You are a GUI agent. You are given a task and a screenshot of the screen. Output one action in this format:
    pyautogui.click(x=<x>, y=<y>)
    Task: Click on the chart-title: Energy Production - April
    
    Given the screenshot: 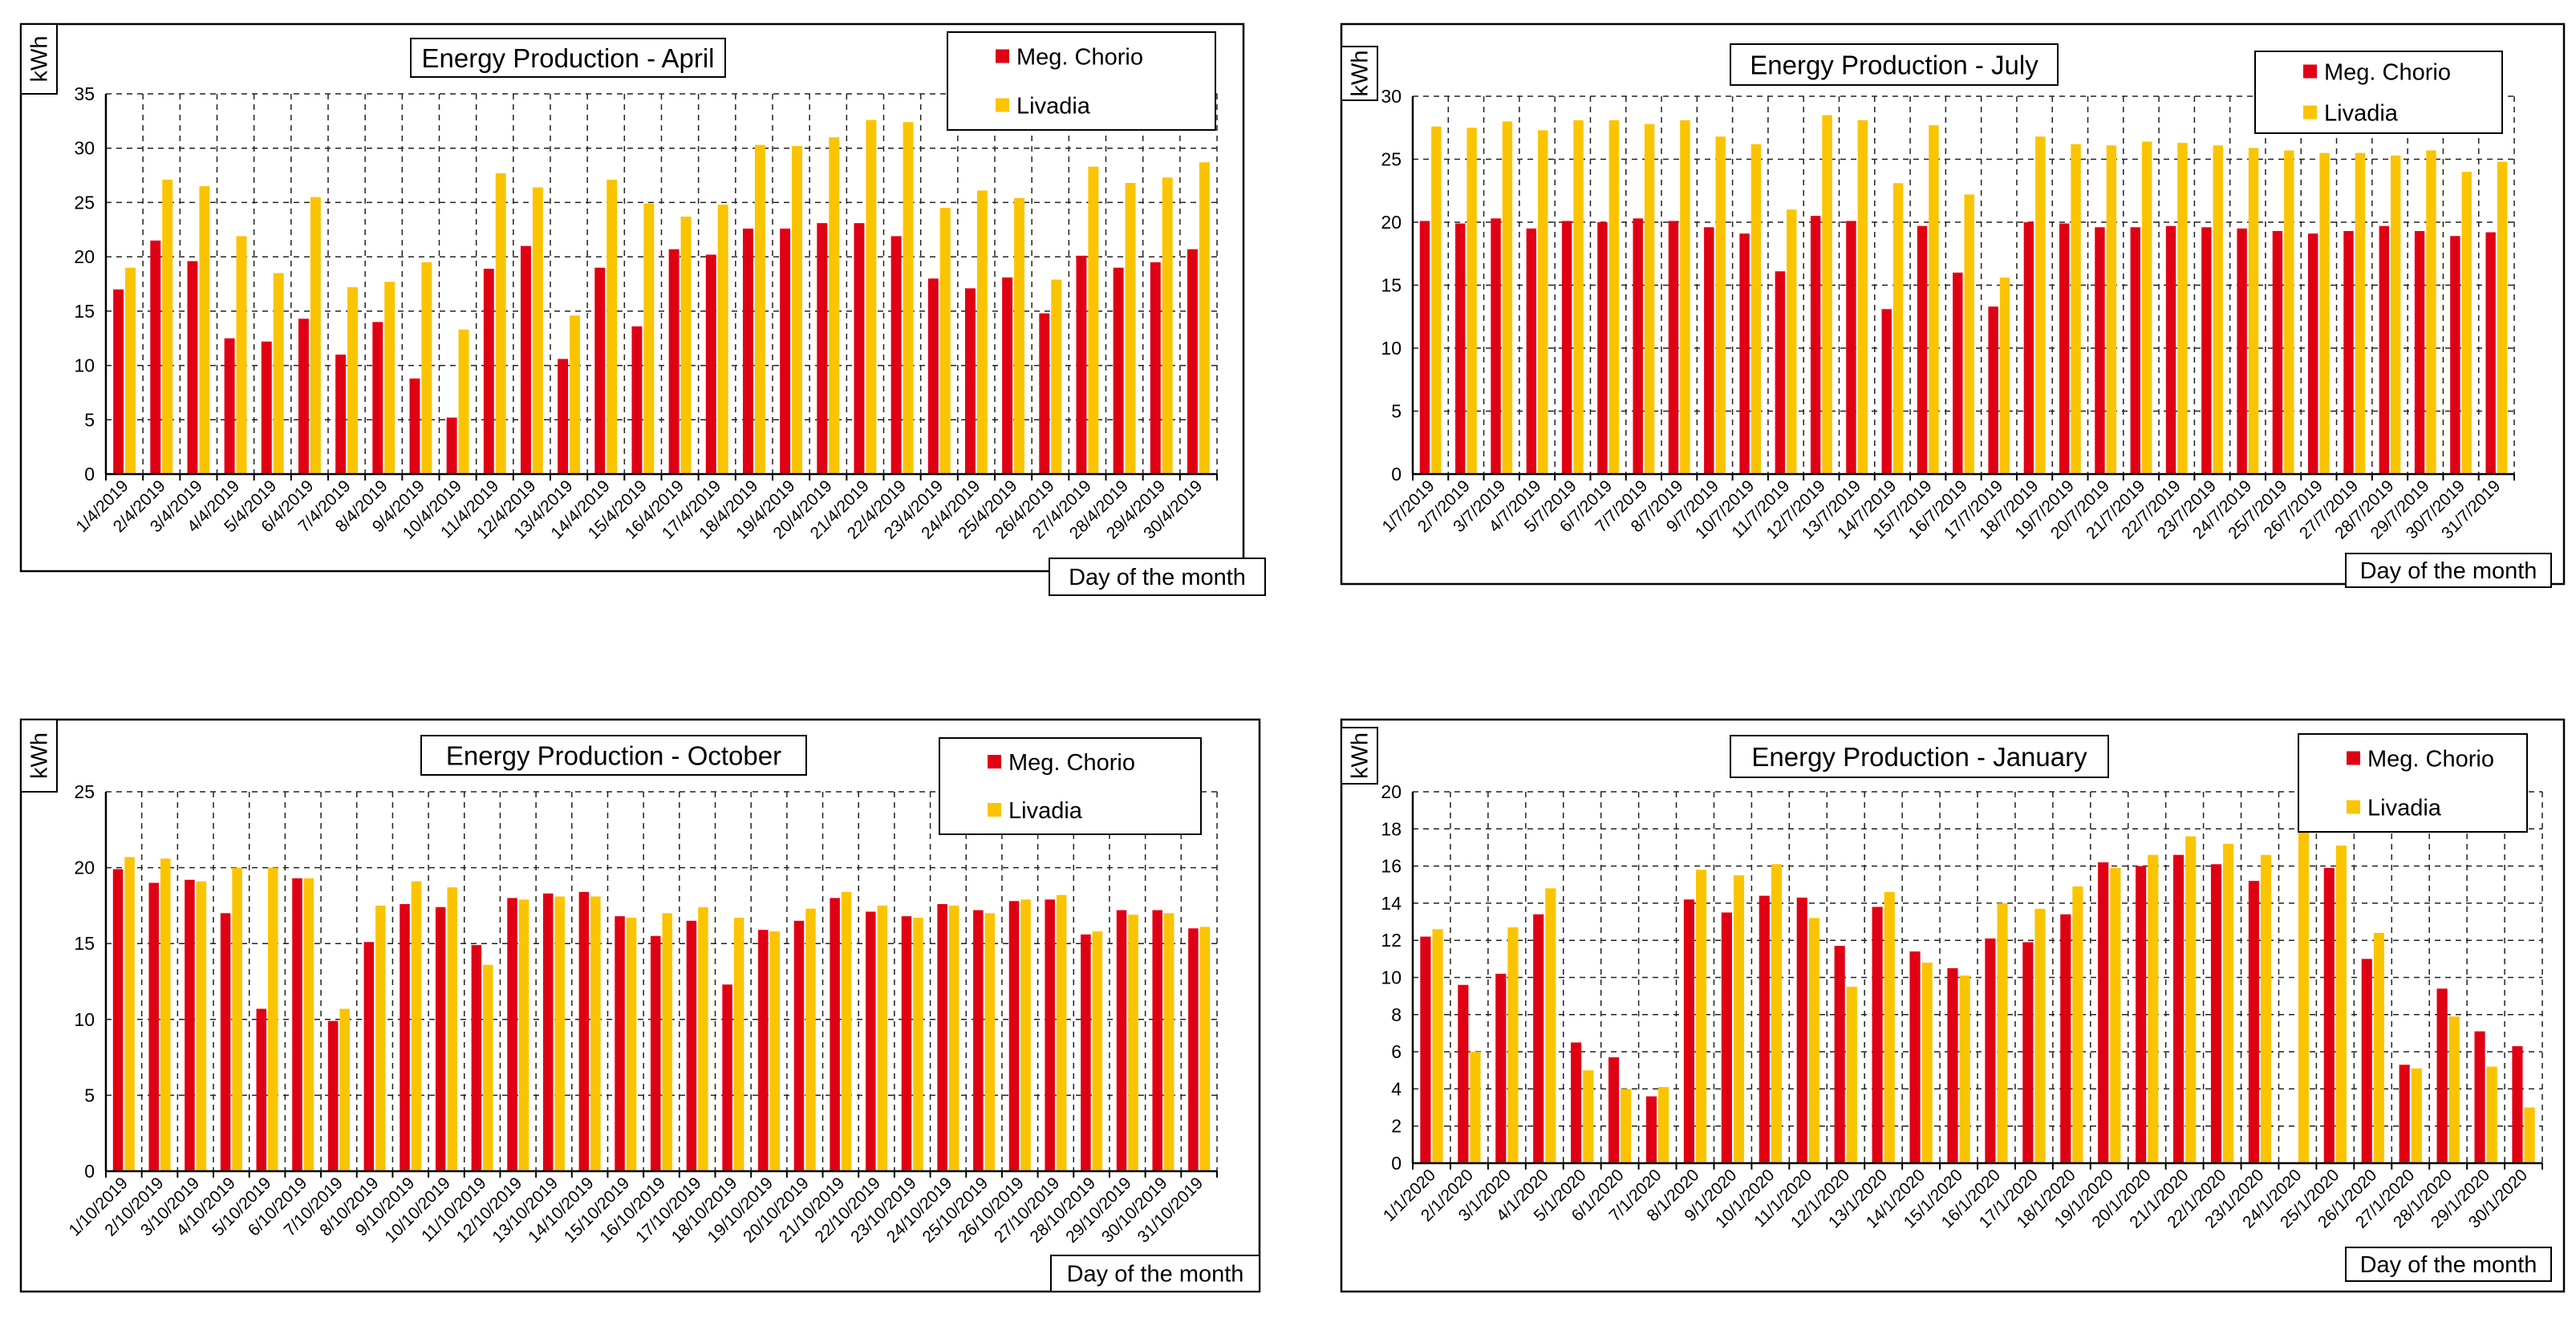 What is the action you would take?
    pyautogui.click(x=567, y=58)
    